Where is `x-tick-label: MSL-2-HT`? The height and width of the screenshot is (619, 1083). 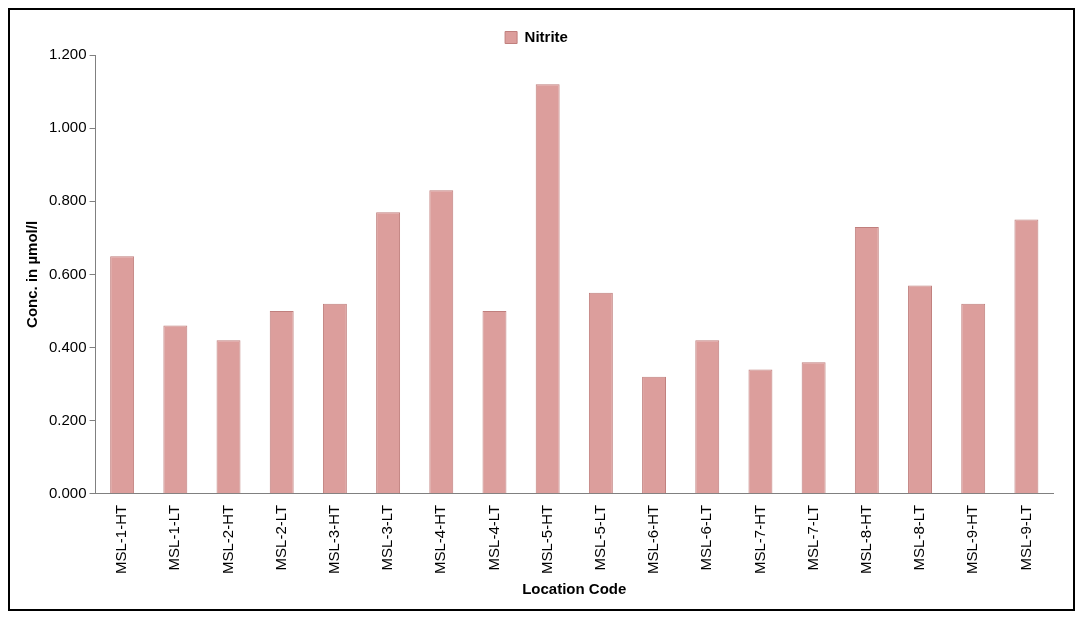
x-tick-label: MSL-2-HT is located at coordinates (227, 539).